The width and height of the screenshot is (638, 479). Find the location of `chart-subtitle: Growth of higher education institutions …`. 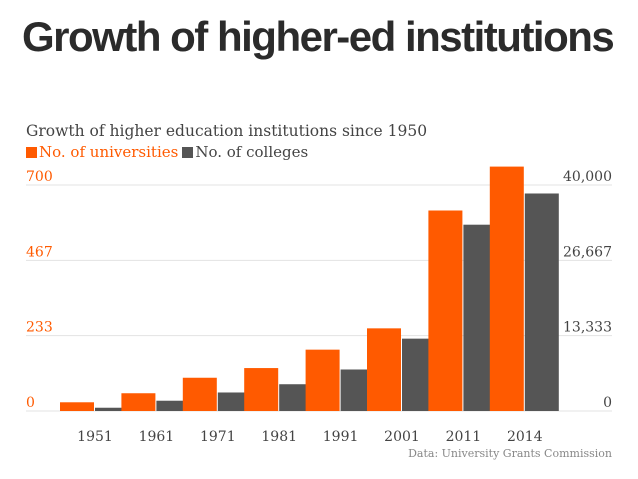

chart-subtitle: Growth of higher education institutions … is located at coordinates (227, 131).